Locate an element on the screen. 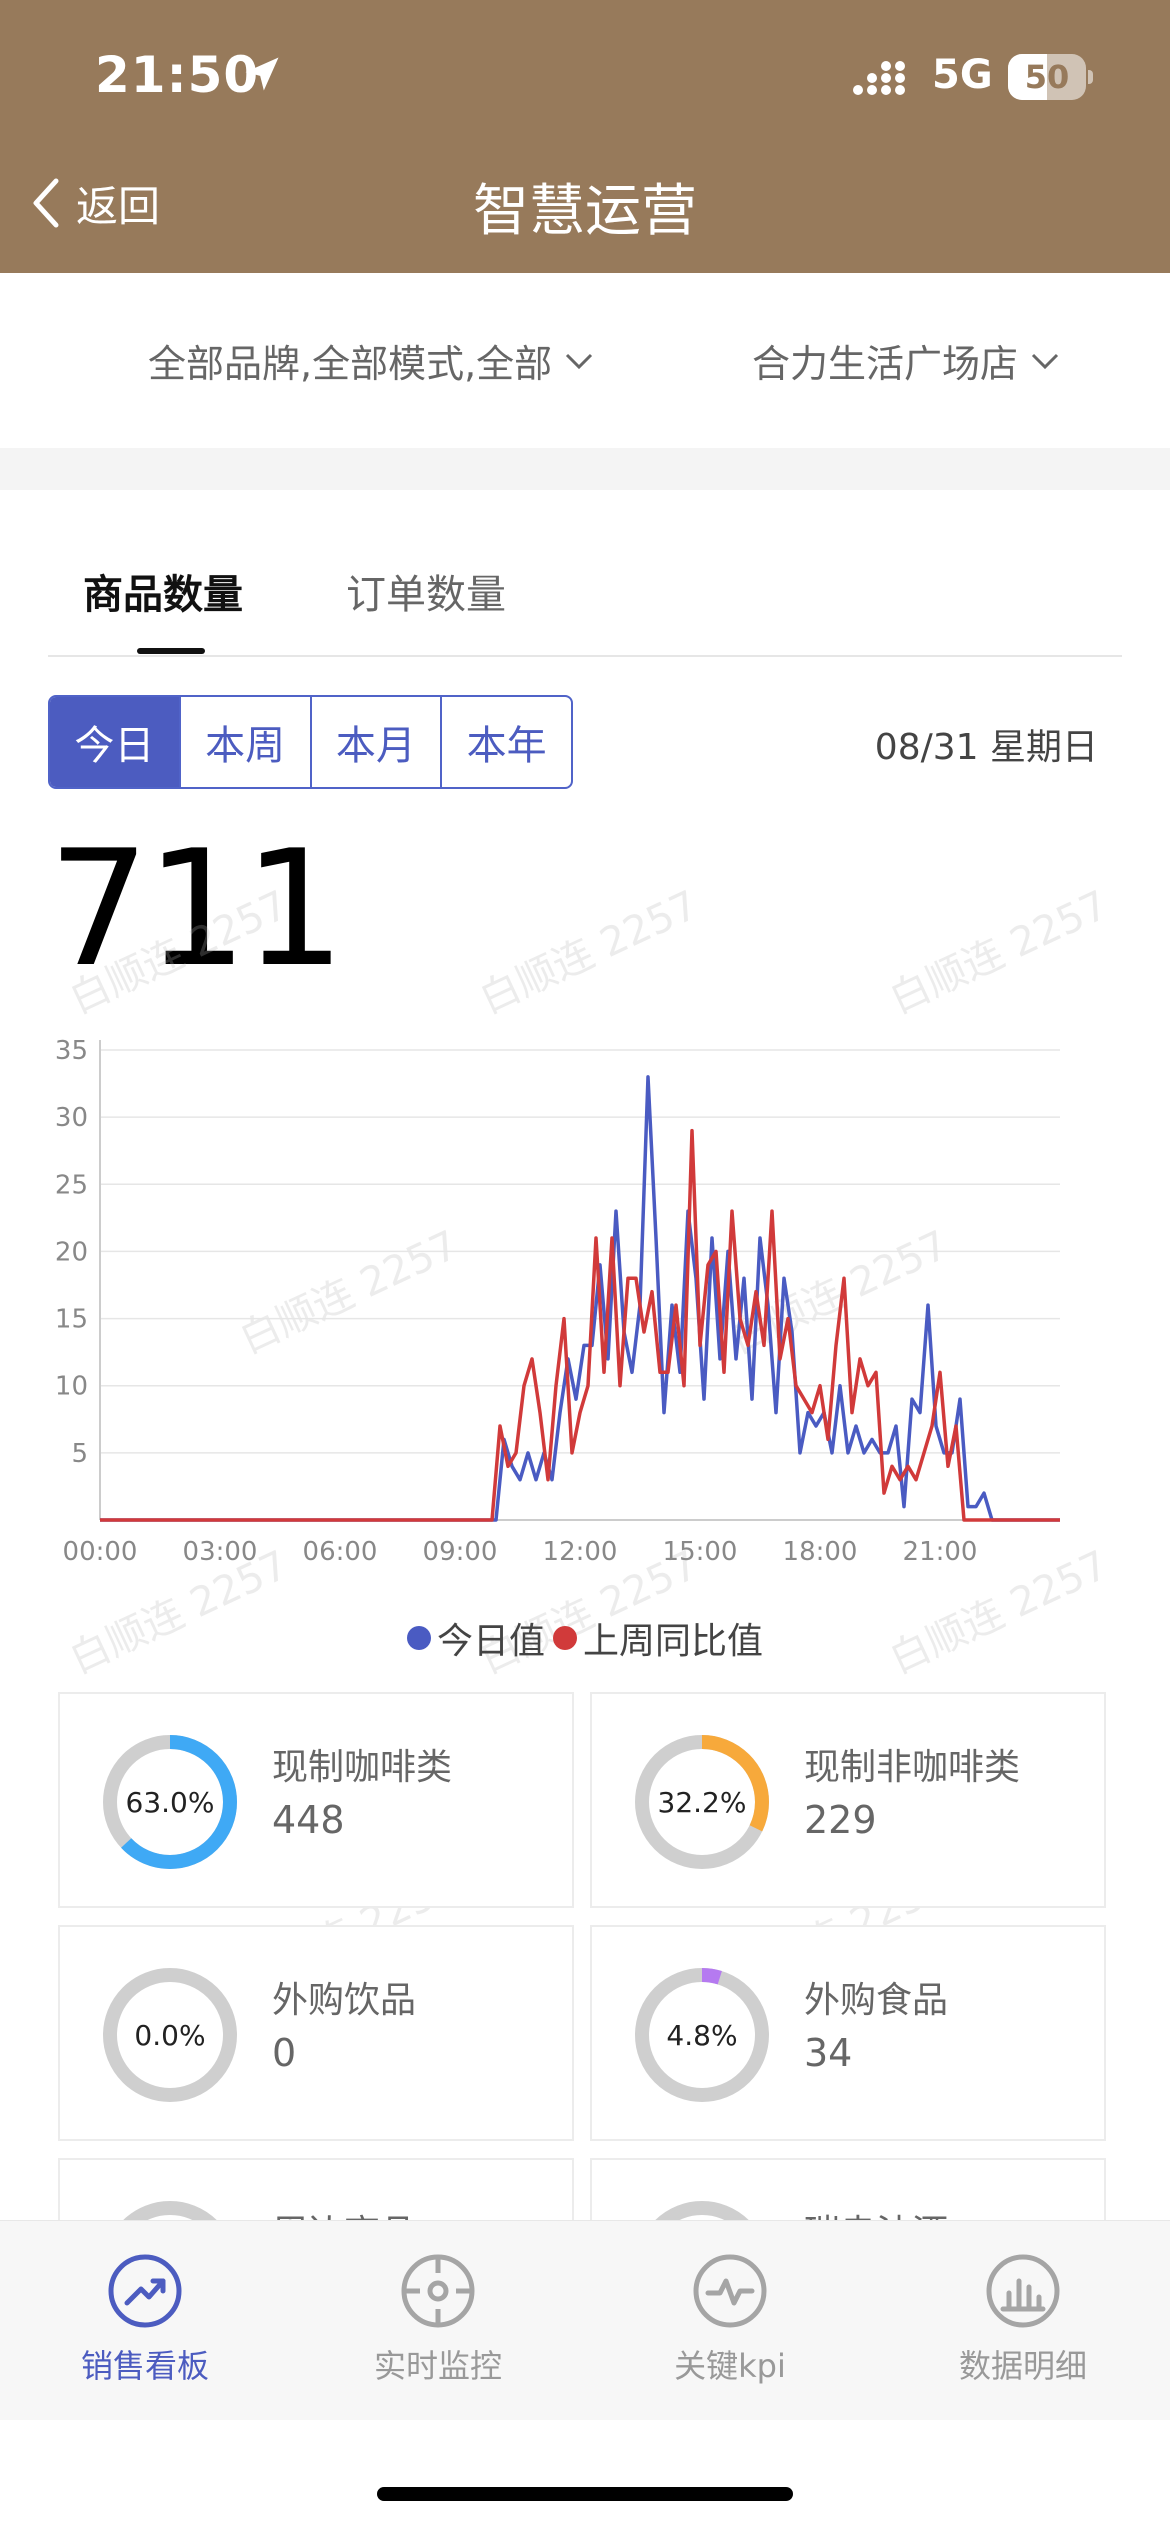 This screenshot has width=1170, height=2532. tab-divider is located at coordinates (585, 656).